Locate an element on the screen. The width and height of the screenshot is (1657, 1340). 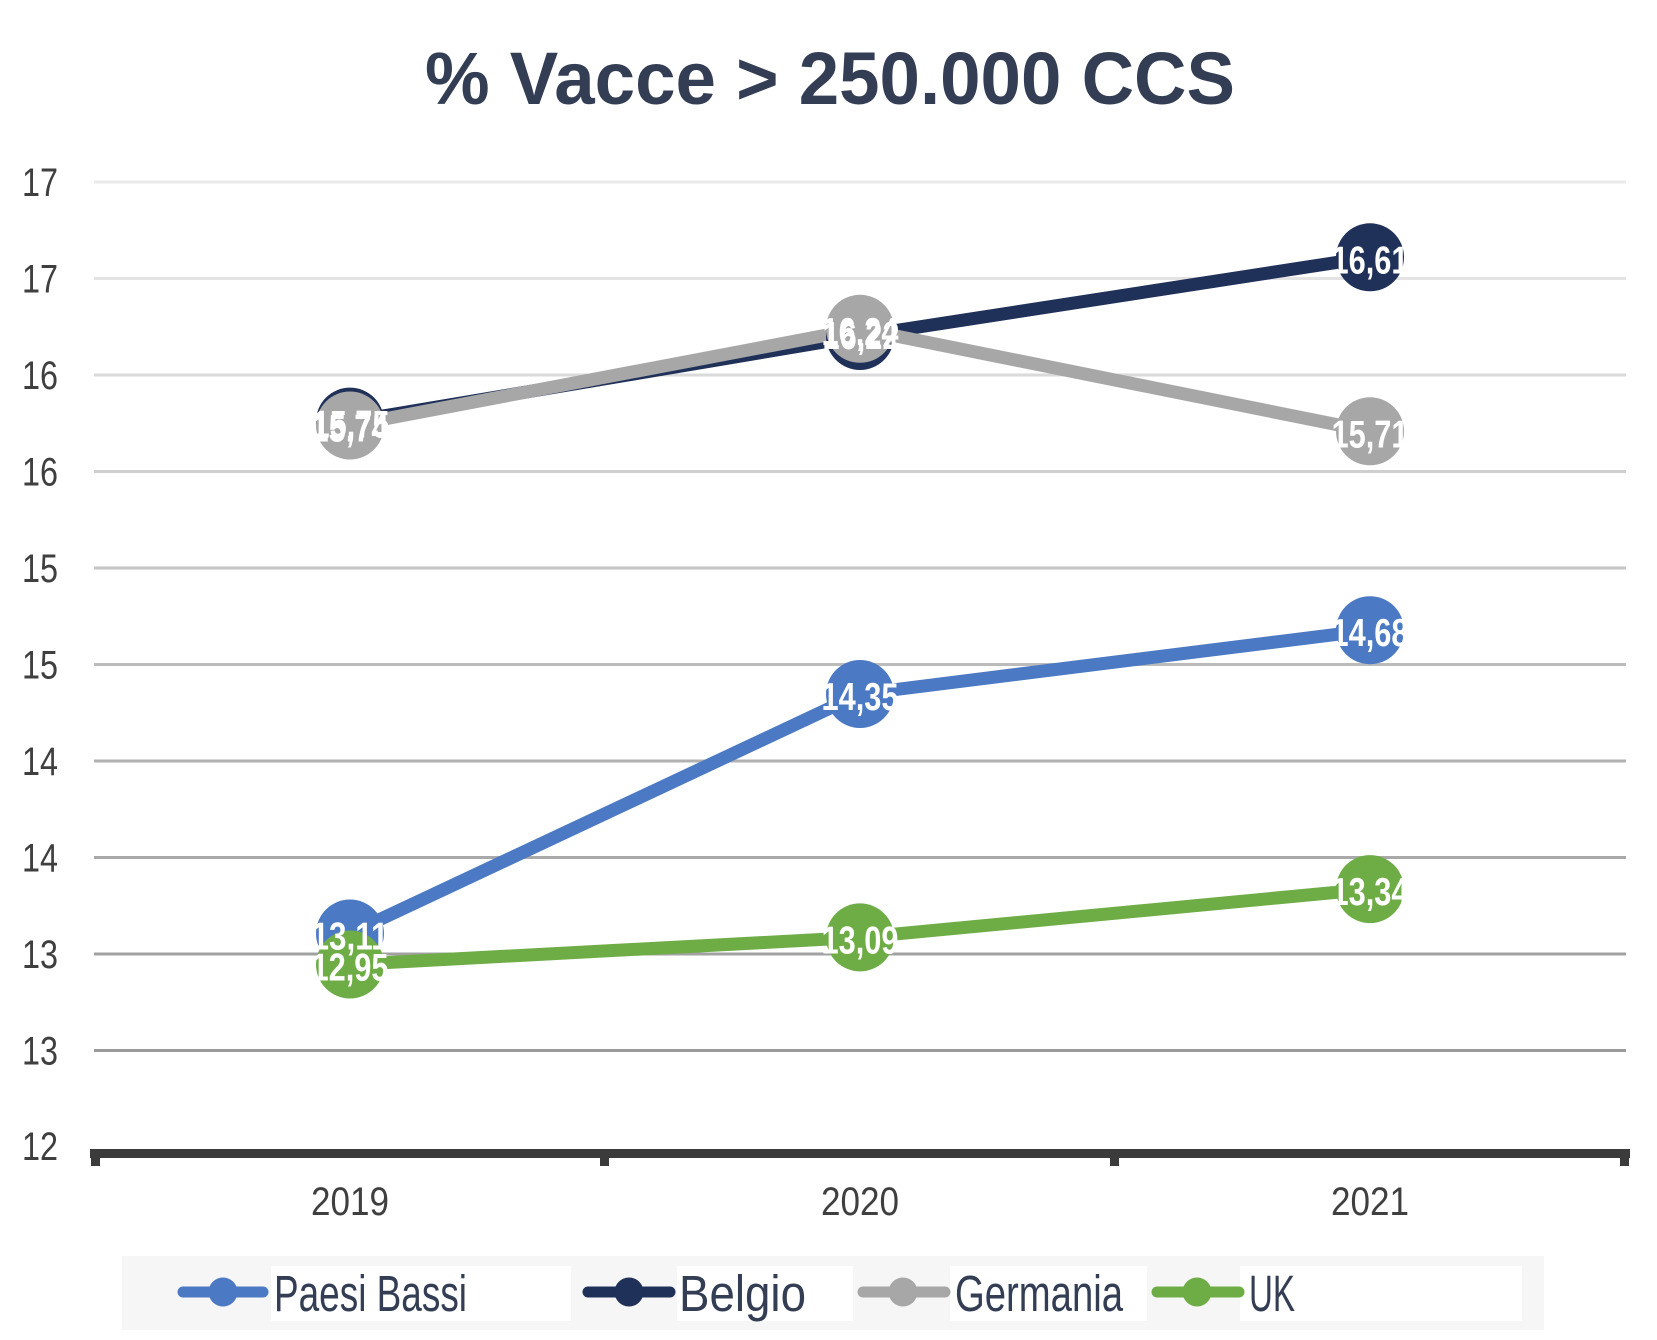
svg-text: 16,22 is located at coordinates (861, 336).